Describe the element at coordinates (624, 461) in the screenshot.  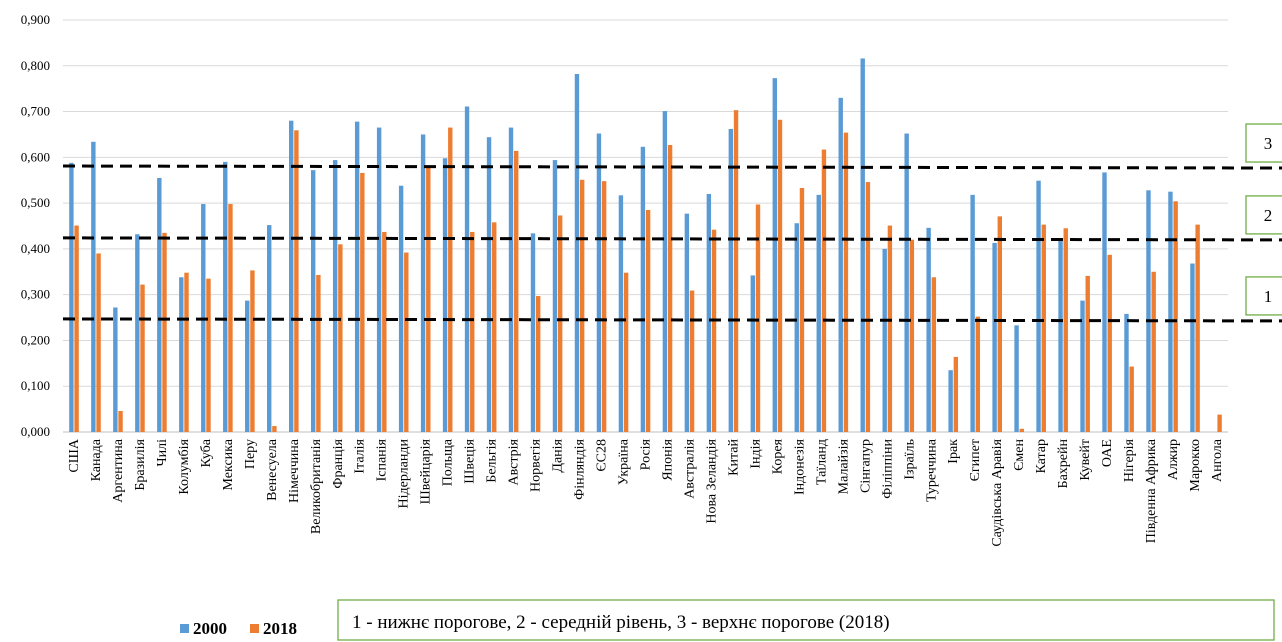
I see `x-tick-label: Україна` at that location.